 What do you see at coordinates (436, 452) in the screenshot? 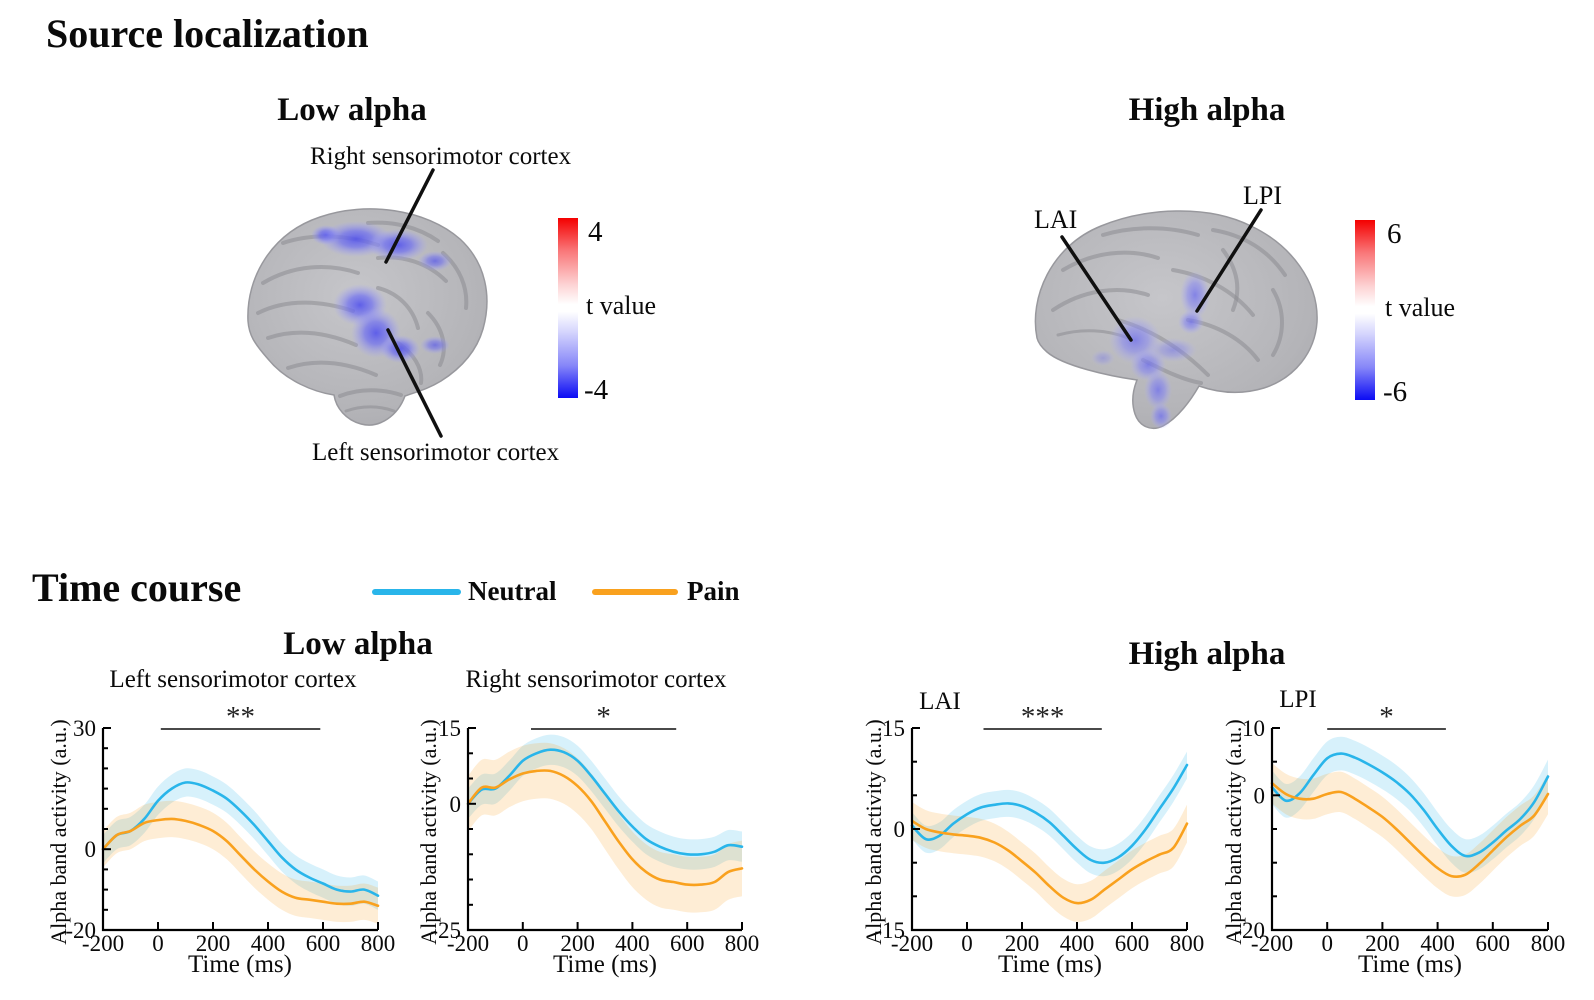
I see `region-label-left-sensorimotor: Left sensorimotor cortex` at bounding box center [436, 452].